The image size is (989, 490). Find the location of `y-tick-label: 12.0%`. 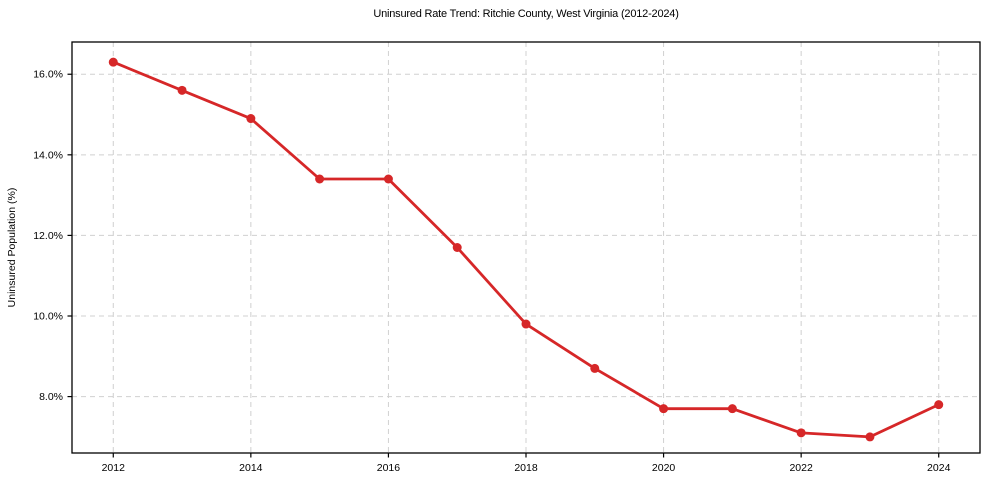

y-tick-label: 12.0% is located at coordinates (48, 236).